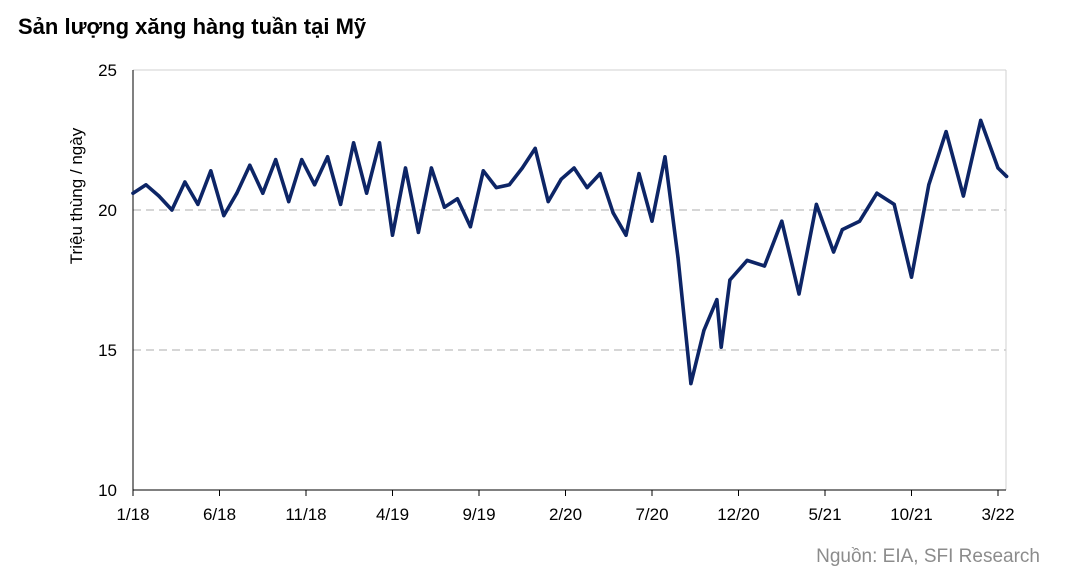  What do you see at coordinates (824, 514) in the screenshot?
I see `x-tick-label: 5/21` at bounding box center [824, 514].